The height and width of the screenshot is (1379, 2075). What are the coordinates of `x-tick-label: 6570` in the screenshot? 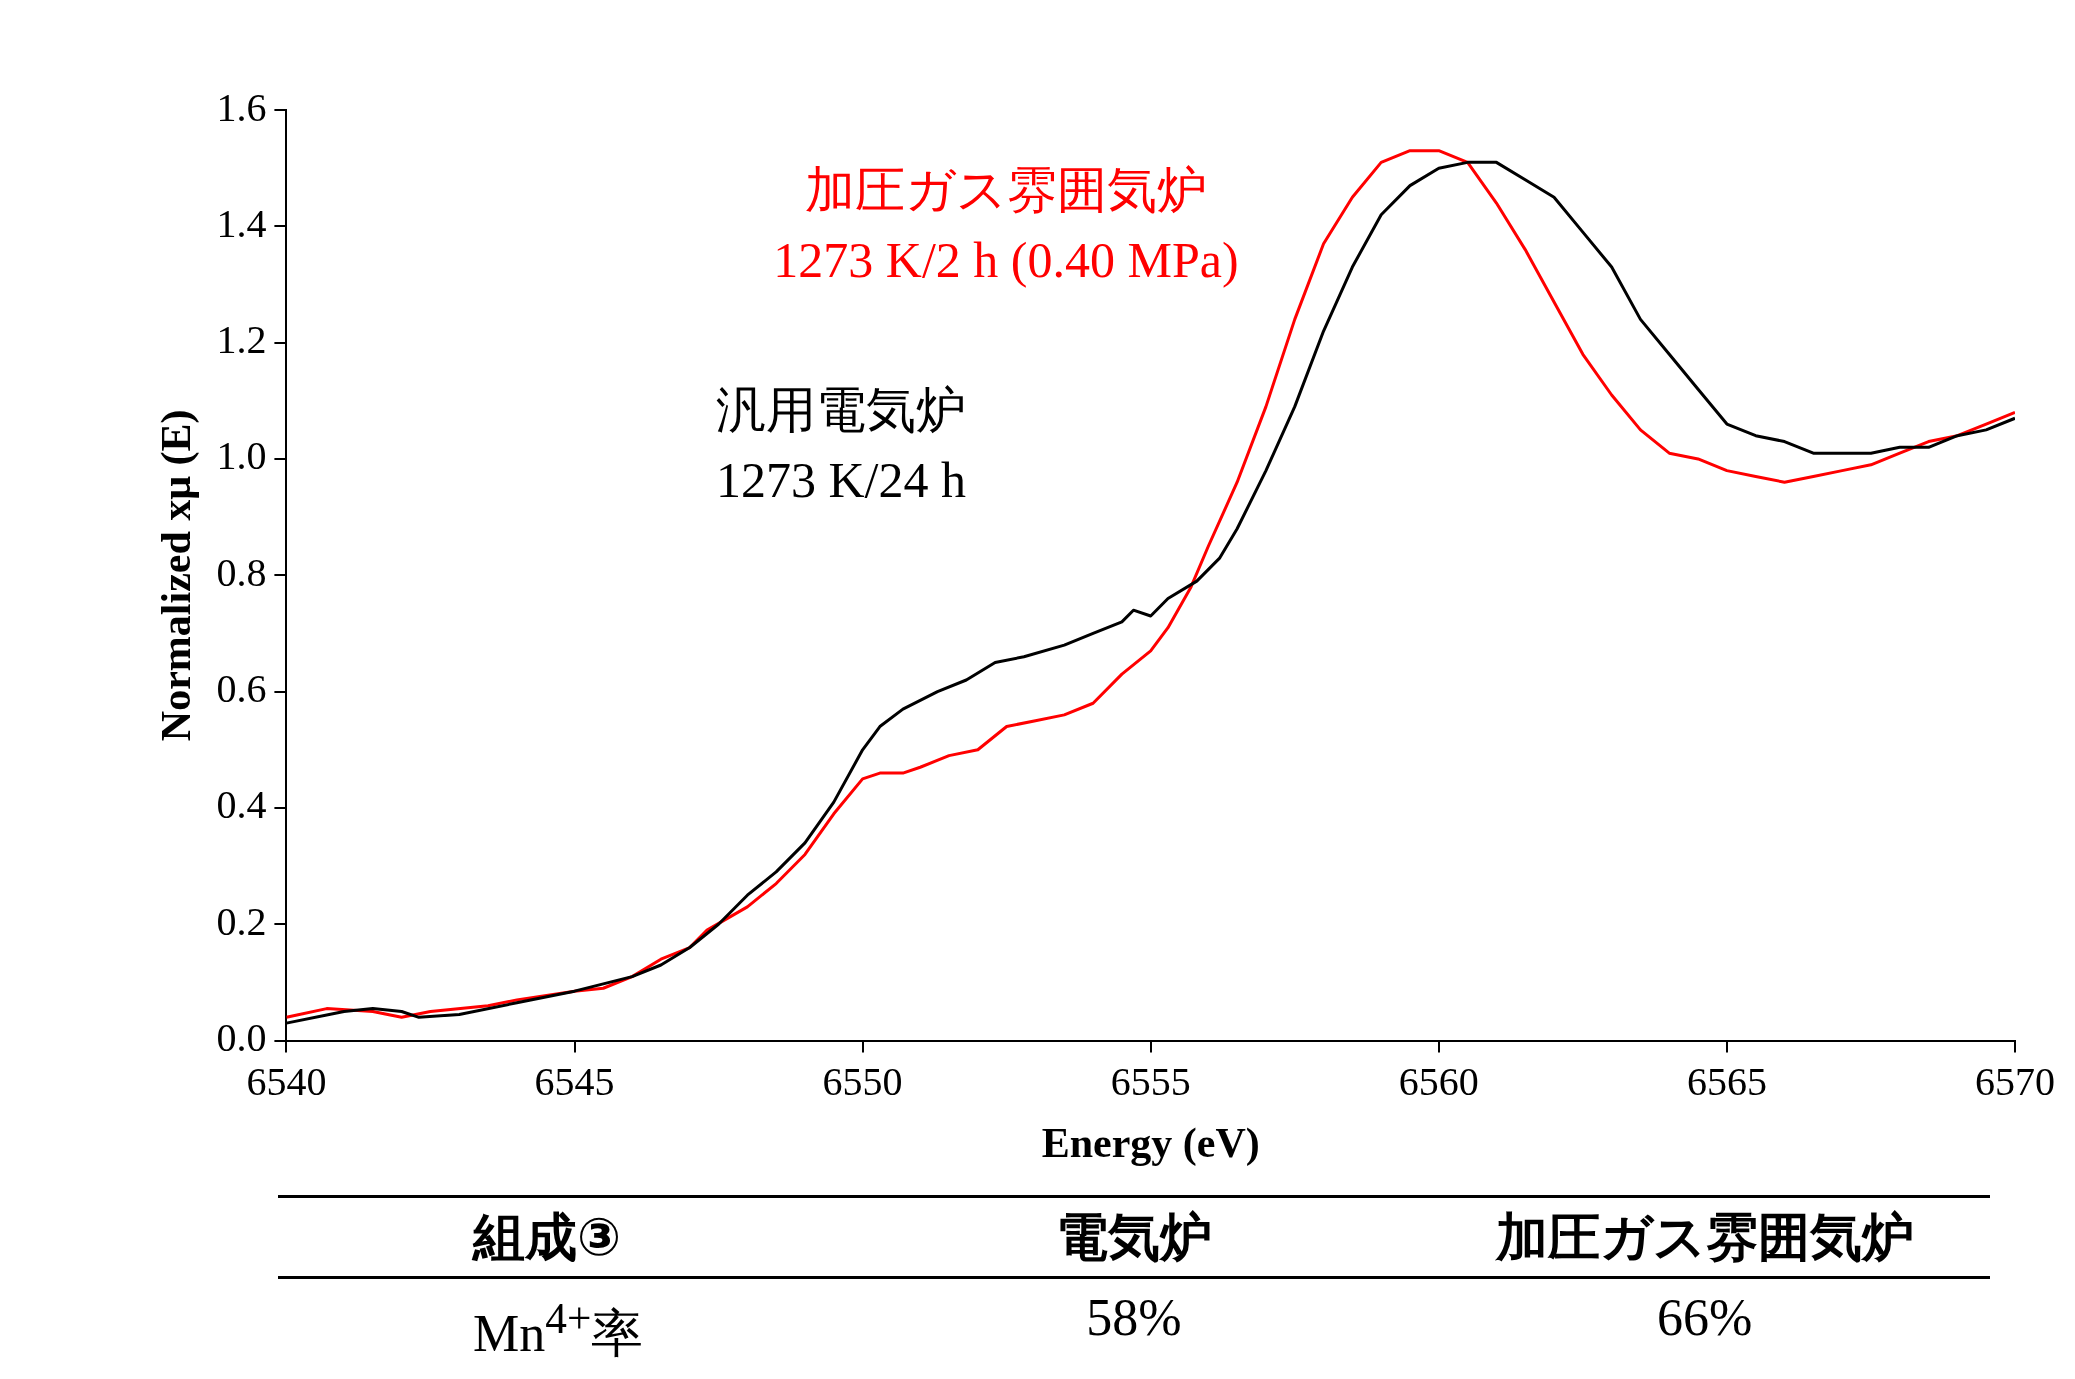 It's located at (2015, 1082).